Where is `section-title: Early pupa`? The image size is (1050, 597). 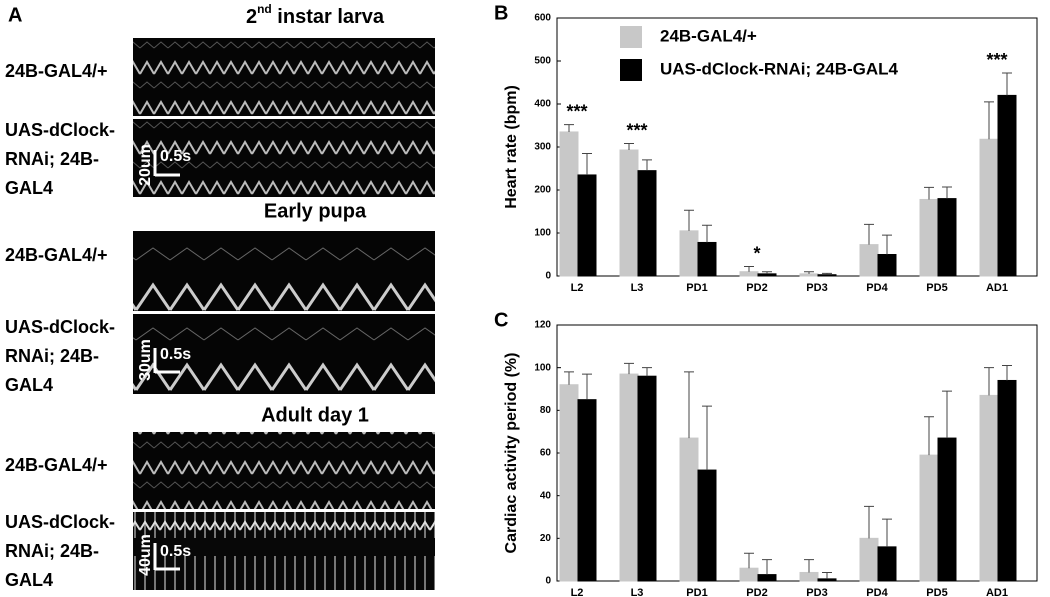 section-title: Early pupa is located at coordinates (315, 211).